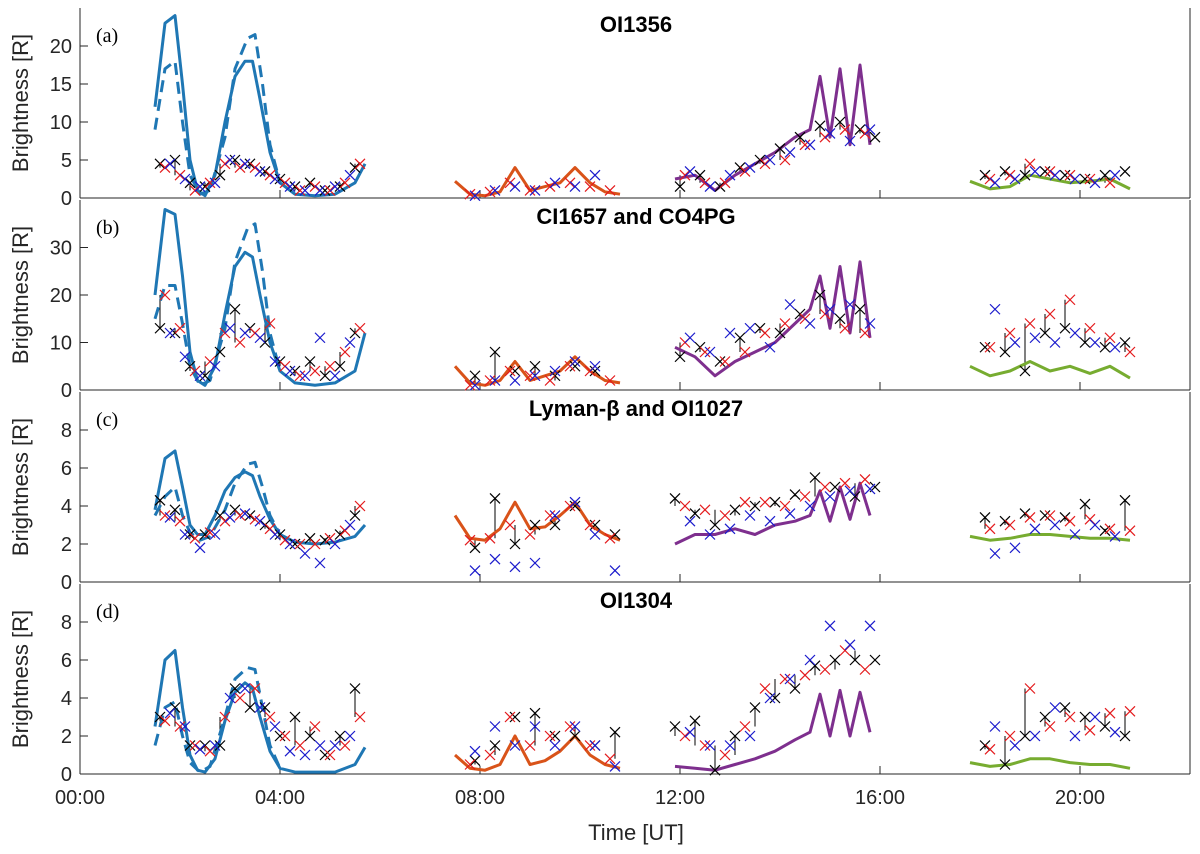 The height and width of the screenshot is (854, 1200). I want to click on y-tick-label: 6, so click(66, 469).